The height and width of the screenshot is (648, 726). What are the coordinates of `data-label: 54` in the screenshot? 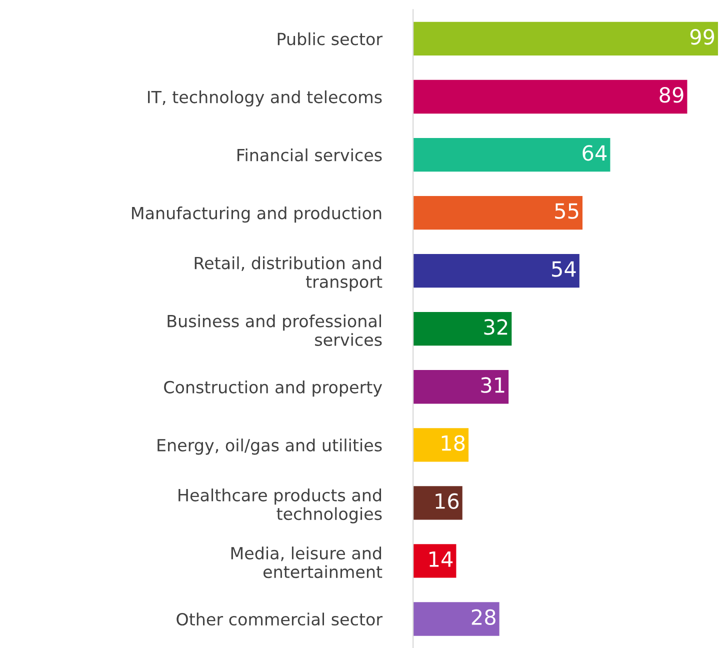 It's located at (564, 269).